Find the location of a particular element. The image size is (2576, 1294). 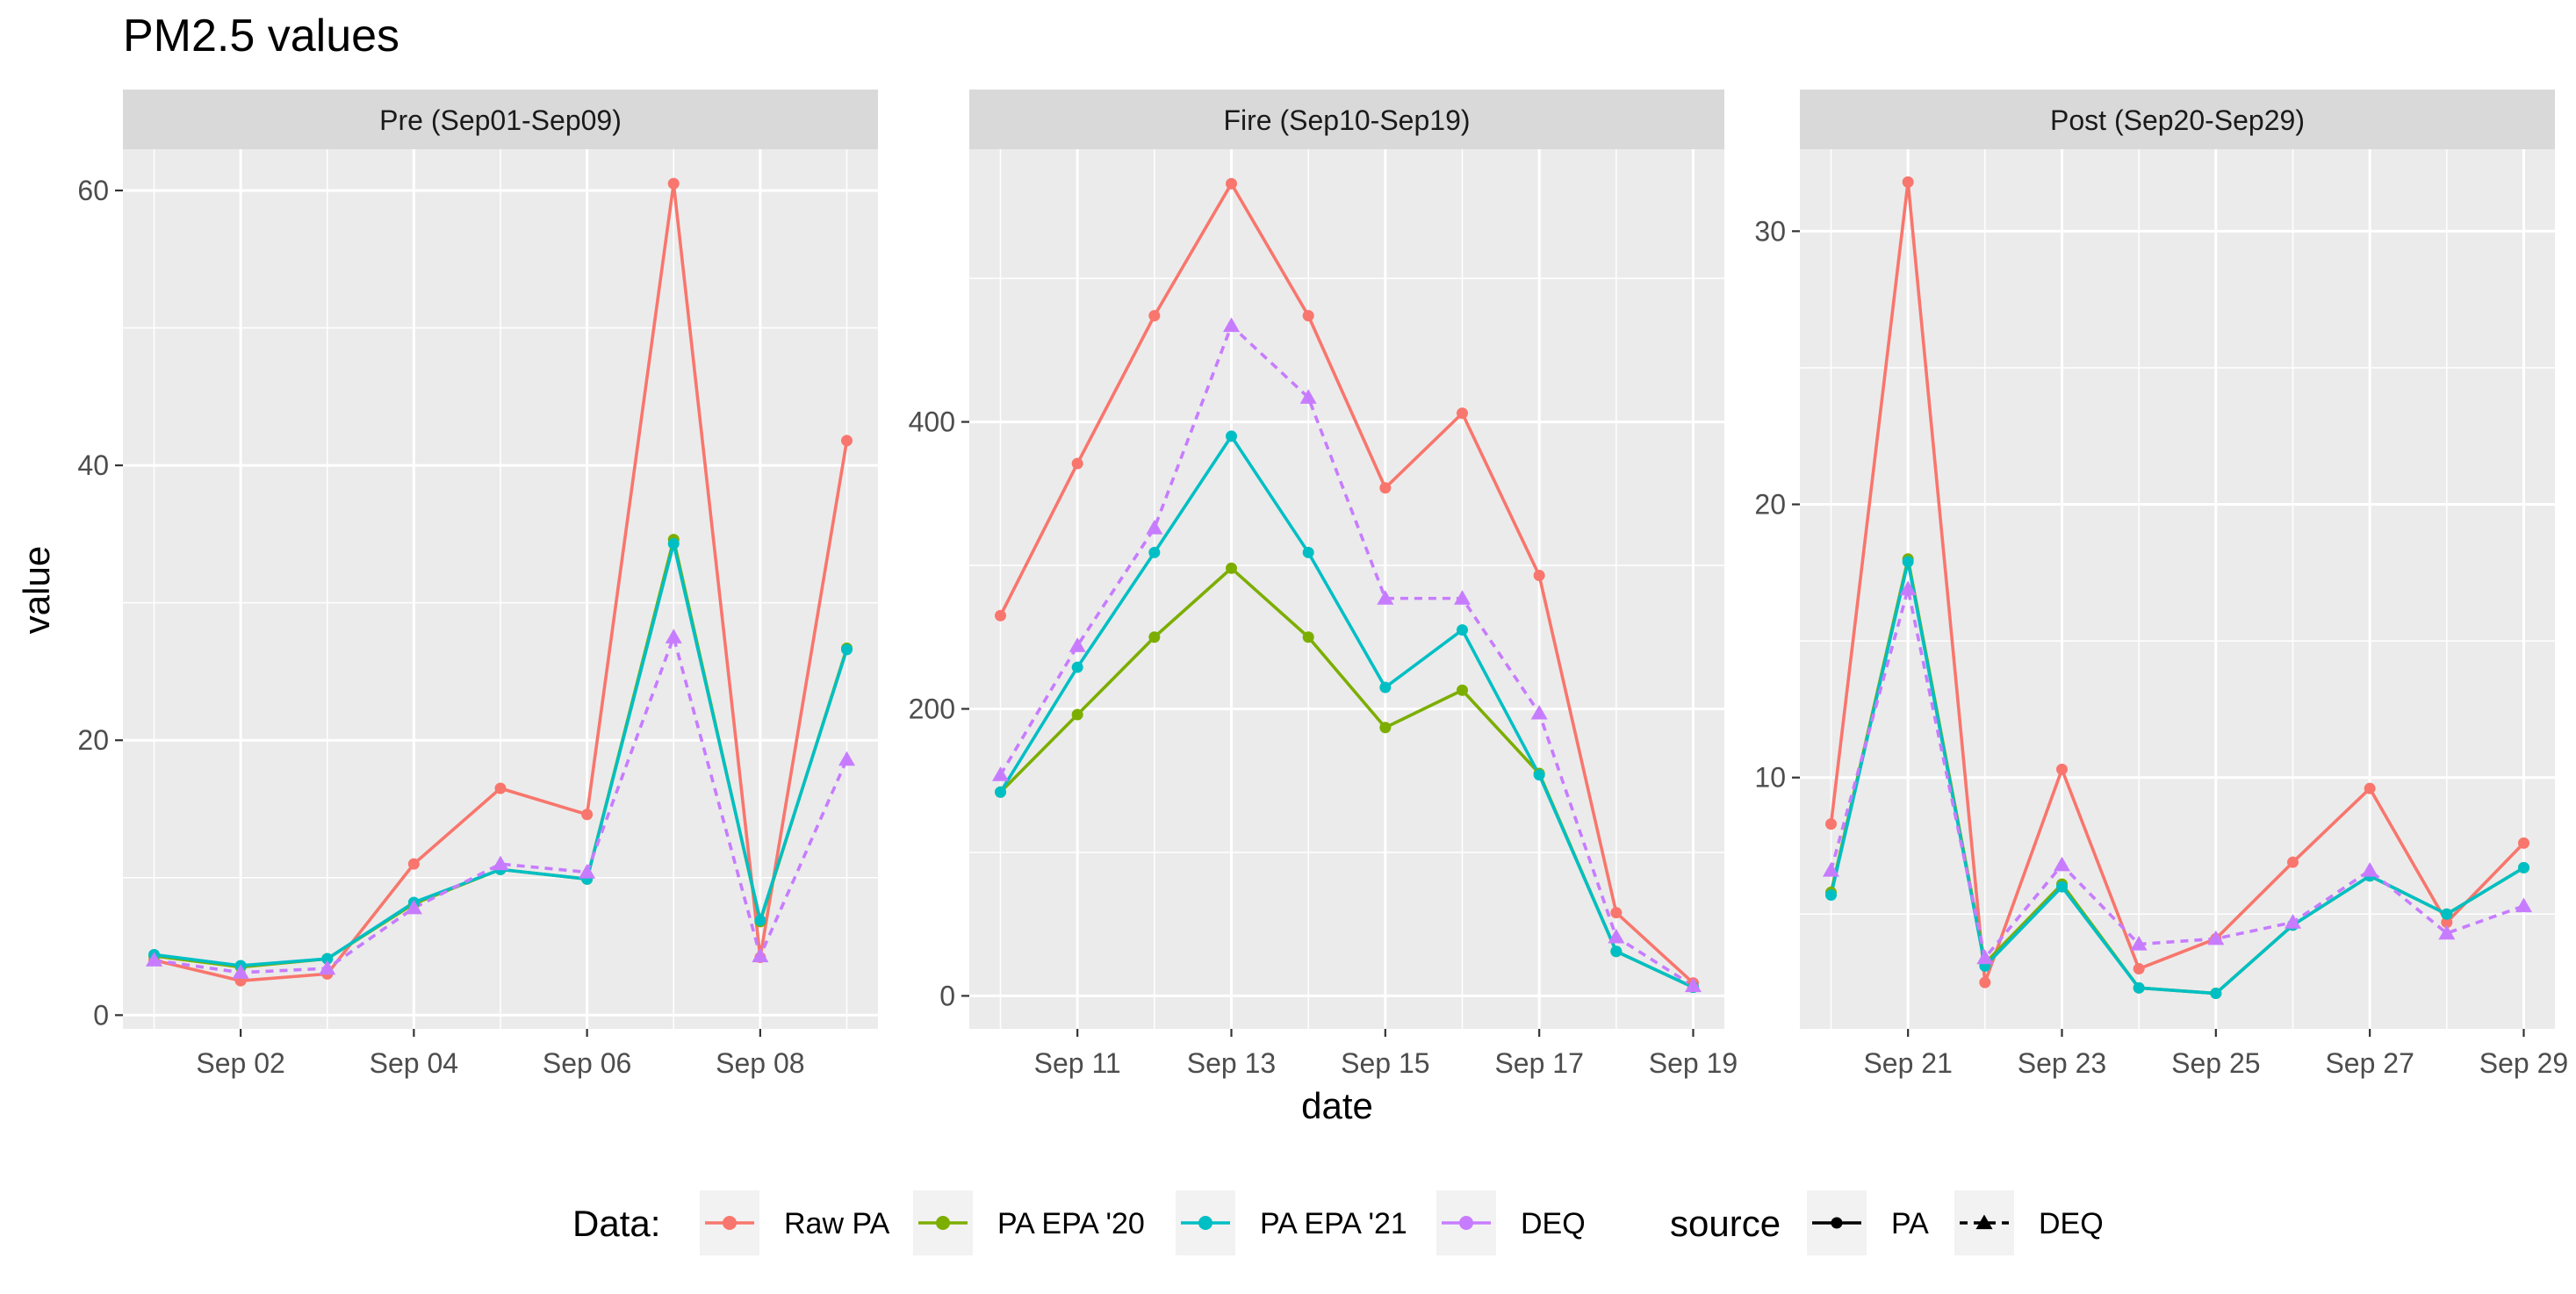

y-tick-label: 400 is located at coordinates (932, 422).